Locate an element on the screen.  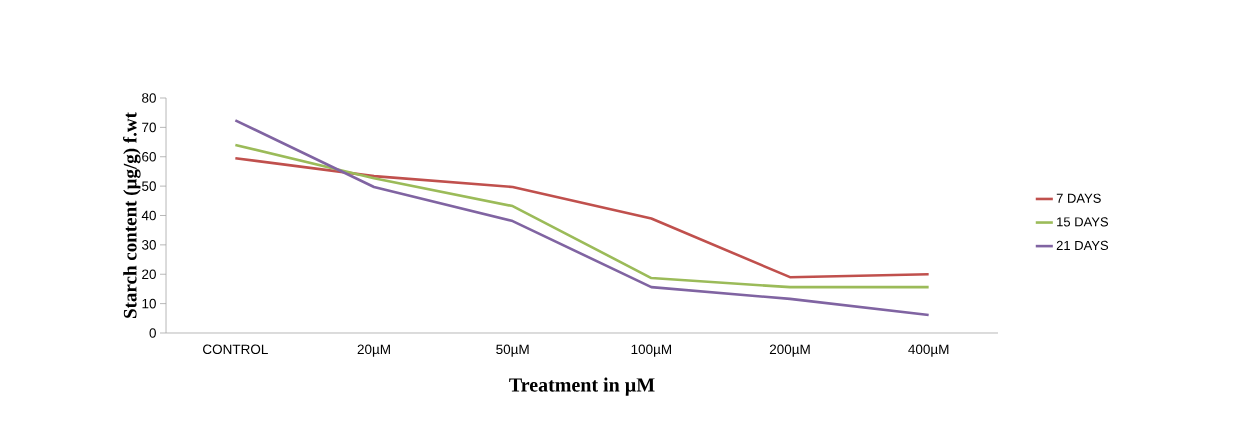
y-axis-title: Starch content (µg/g) f.wt is located at coordinates (132, 215).